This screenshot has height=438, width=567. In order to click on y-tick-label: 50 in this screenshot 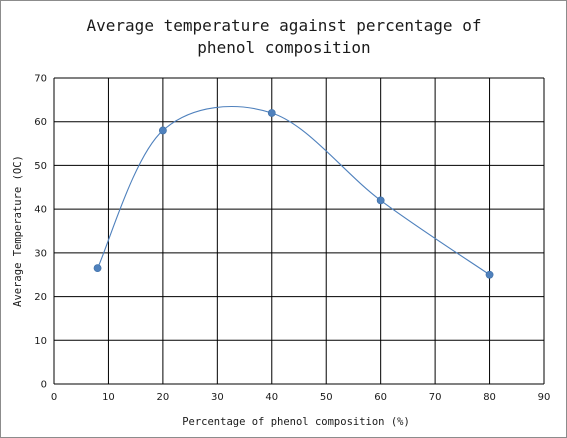, I will do `click(40, 166)`.